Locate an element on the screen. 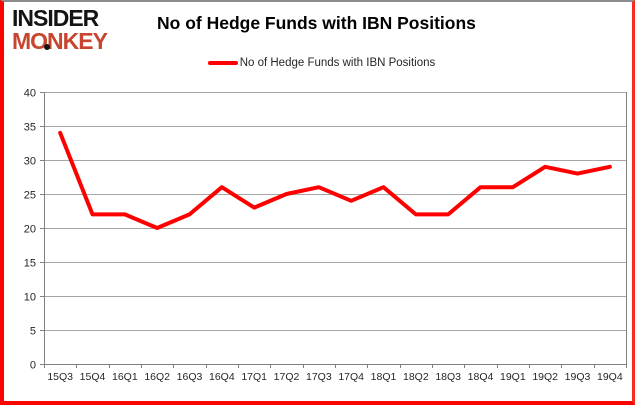 This screenshot has height=405, width=635. monkey-eye-icon is located at coordinates (47, 47).